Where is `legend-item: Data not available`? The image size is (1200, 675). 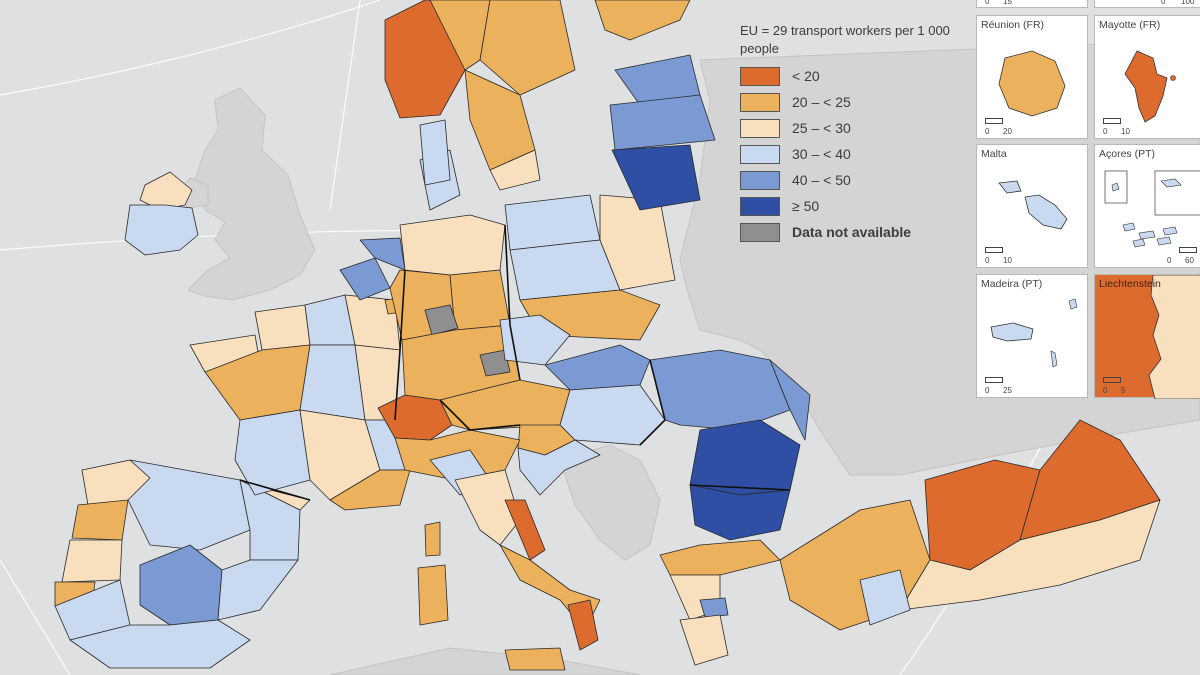
legend-item: Data not available is located at coordinates (852, 232).